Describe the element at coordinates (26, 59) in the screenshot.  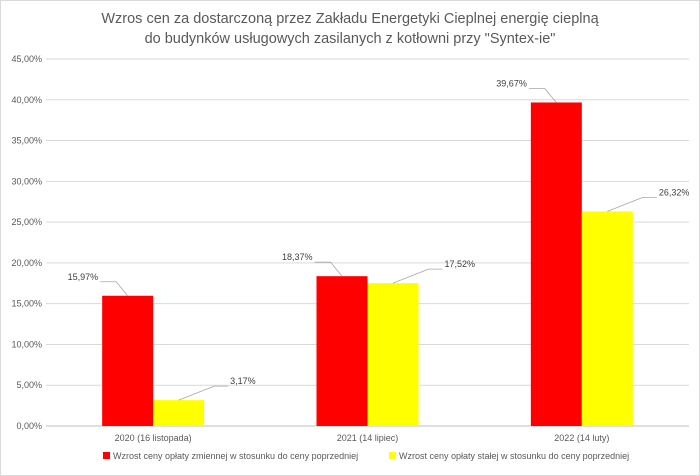
I see `y-tick-label: 45,00%` at that location.